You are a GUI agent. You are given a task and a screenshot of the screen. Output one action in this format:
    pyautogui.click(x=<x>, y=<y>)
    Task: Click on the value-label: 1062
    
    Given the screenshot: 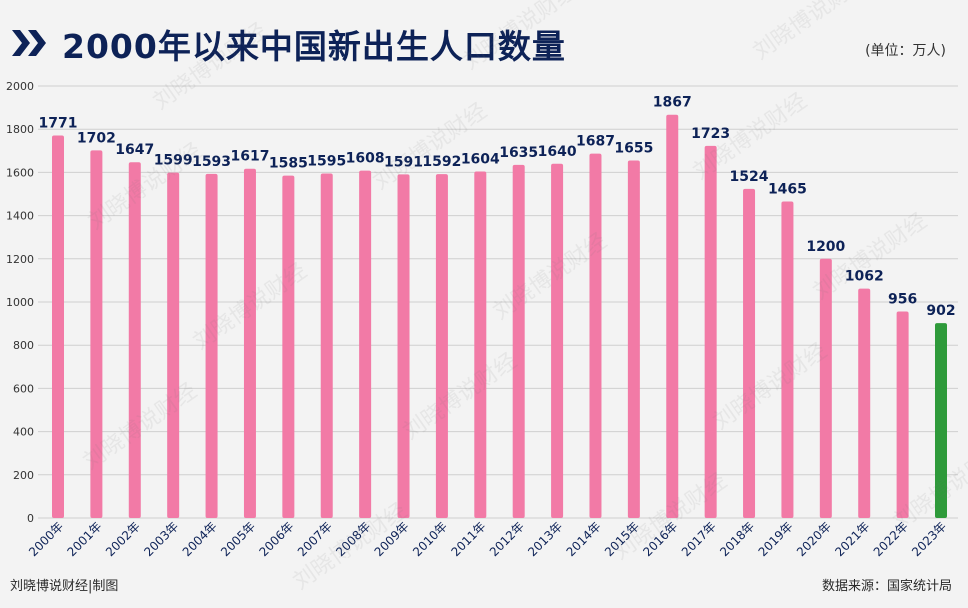 What is the action you would take?
    pyautogui.click(x=864, y=277)
    